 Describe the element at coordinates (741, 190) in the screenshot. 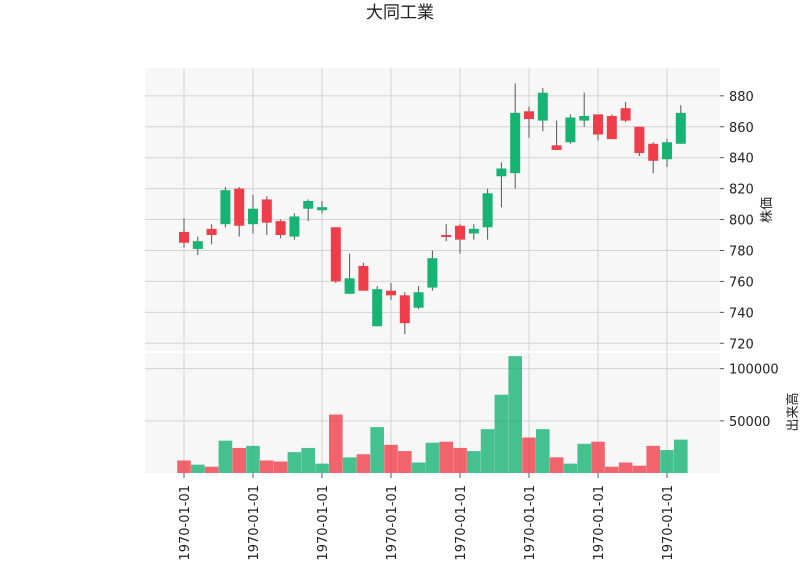

I see `price-tick-label: 820` at that location.